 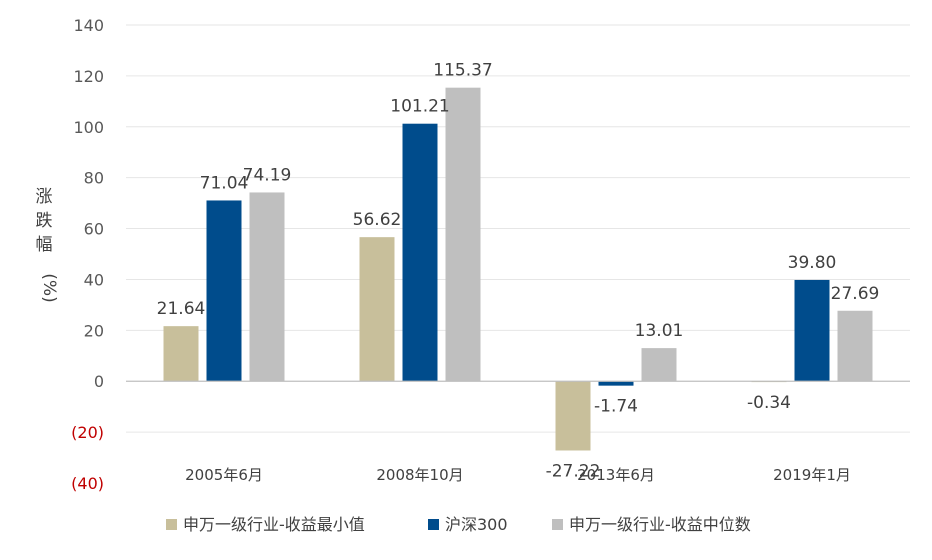 I want to click on category-label: 2008年10月, so click(x=419, y=475).